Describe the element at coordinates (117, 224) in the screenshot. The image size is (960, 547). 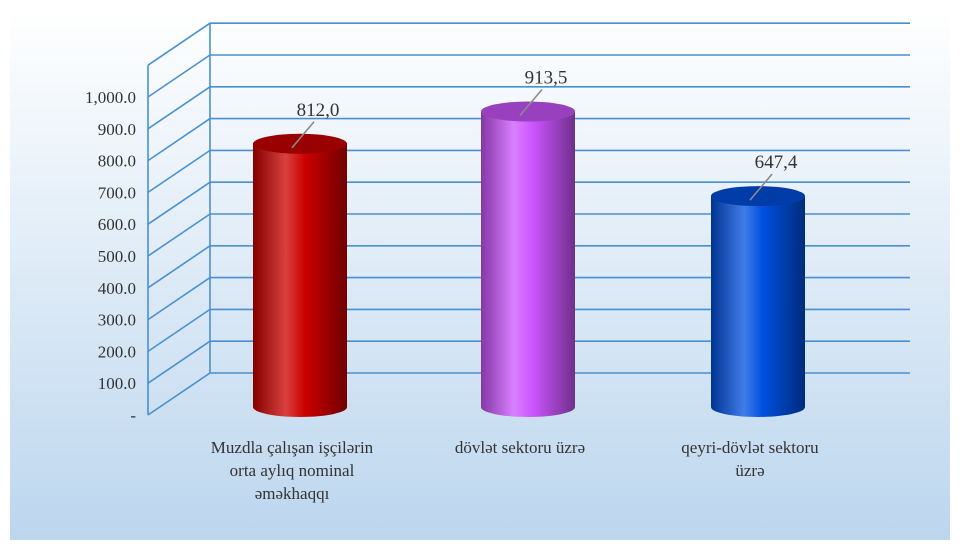
I see `y-tick-label: 600.0` at that location.